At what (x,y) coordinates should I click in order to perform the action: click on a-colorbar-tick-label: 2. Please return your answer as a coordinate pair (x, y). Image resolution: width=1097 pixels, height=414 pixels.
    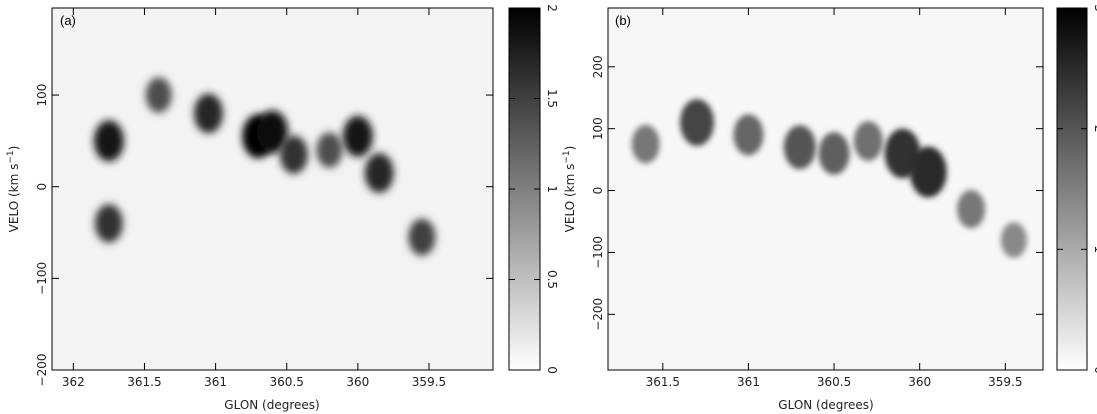
    Looking at the image, I should click on (552, 8).